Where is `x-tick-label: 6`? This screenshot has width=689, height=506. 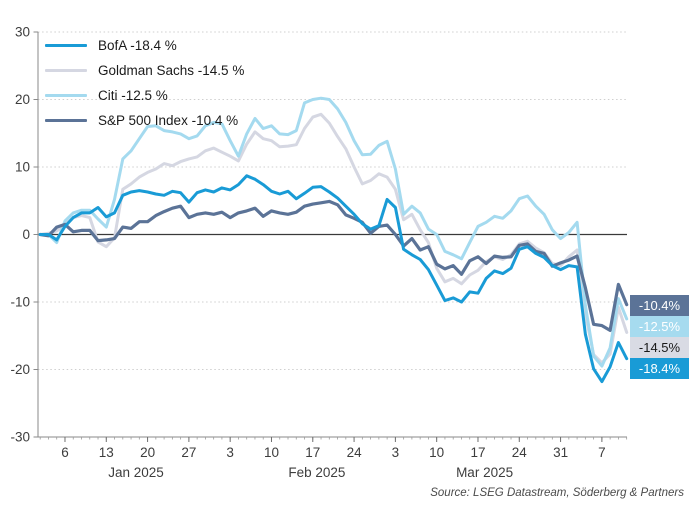 x-tick-label: 6 is located at coordinates (65, 452).